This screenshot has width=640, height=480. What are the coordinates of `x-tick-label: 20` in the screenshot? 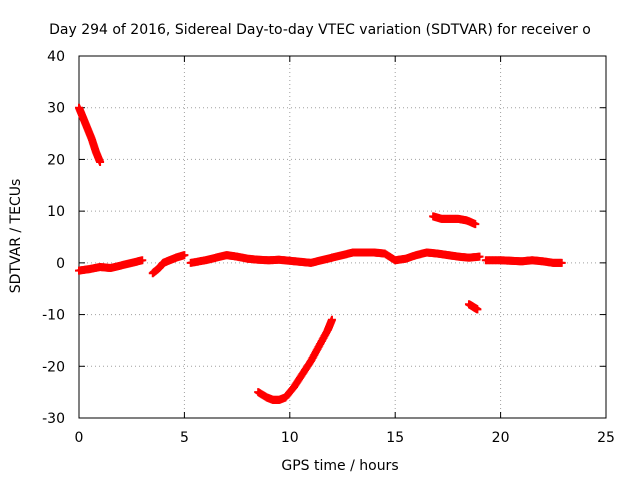 It's located at (501, 438).